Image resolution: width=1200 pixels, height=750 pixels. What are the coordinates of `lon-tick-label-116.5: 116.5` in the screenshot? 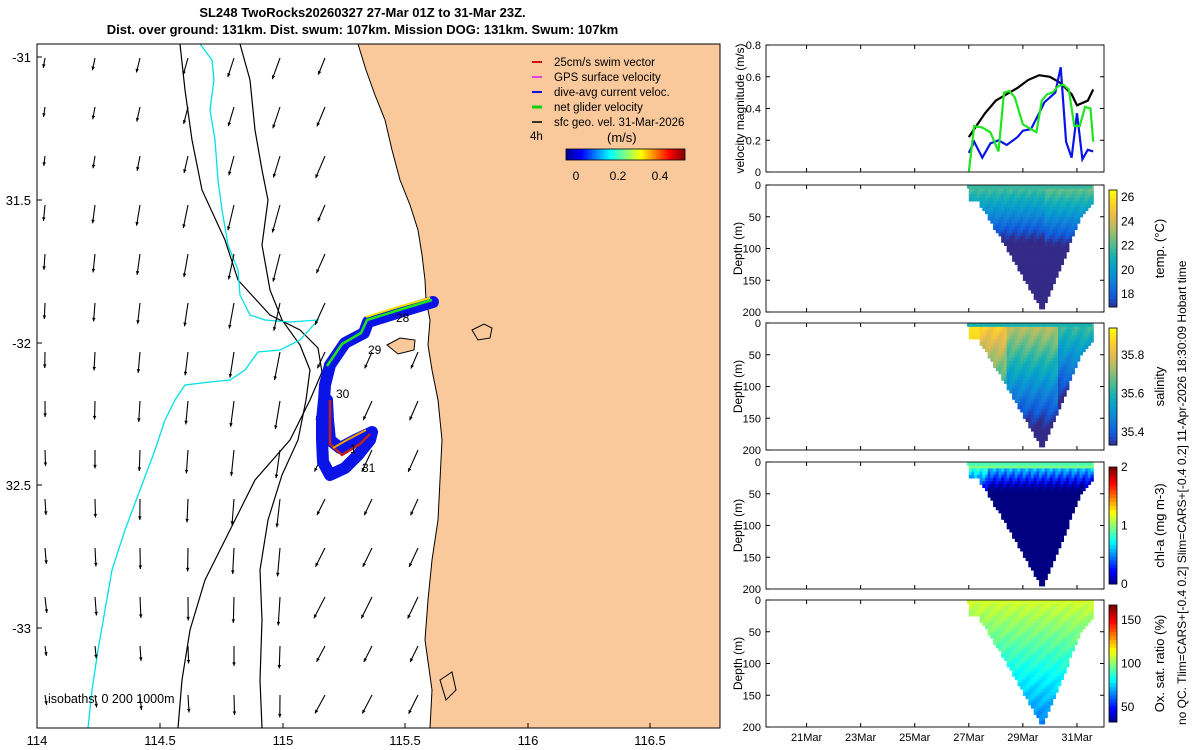 It's located at (650, 740).